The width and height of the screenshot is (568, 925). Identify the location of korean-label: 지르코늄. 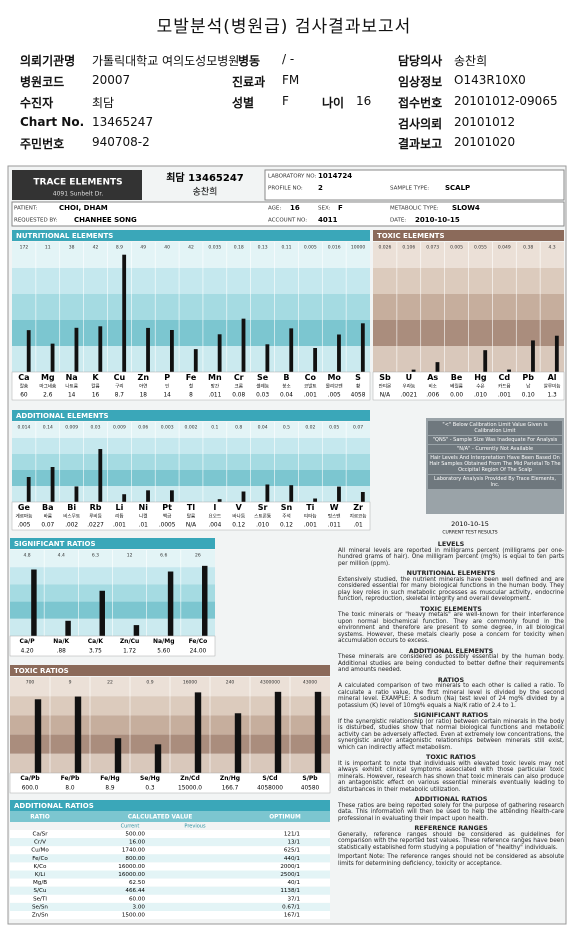
(358, 516).